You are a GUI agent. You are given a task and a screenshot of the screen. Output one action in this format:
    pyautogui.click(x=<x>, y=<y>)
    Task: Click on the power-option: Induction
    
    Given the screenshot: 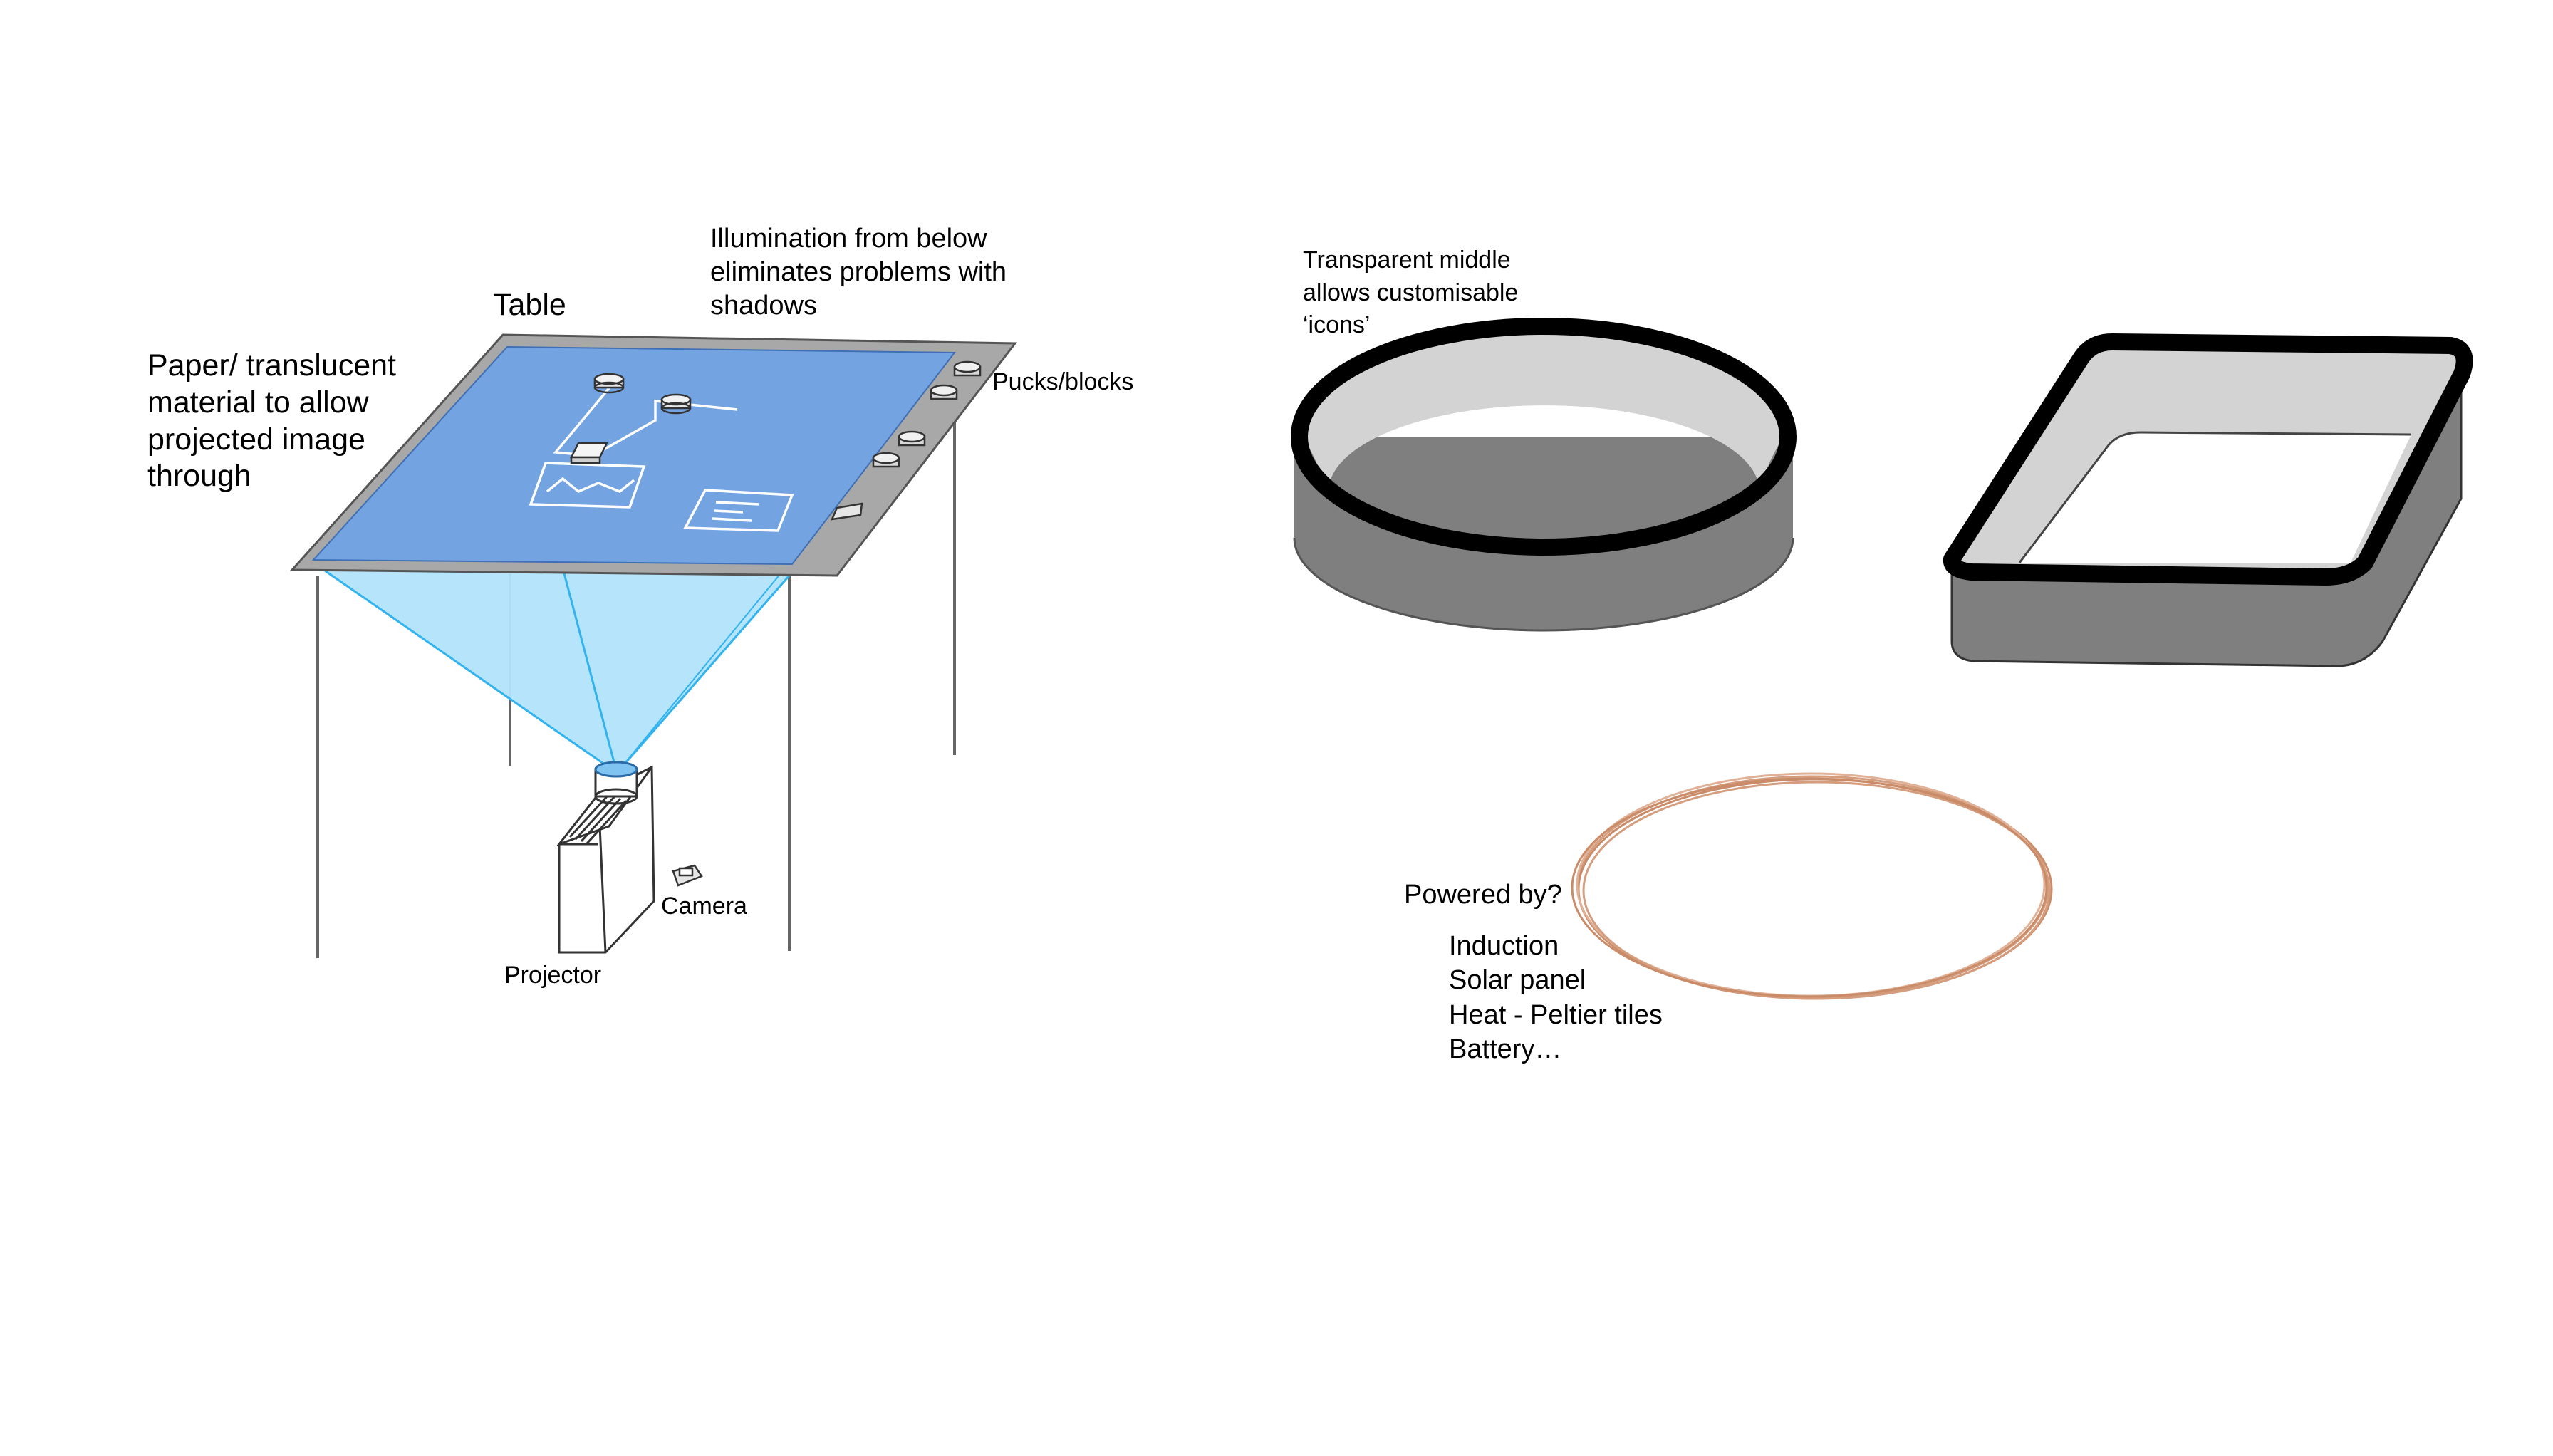 What is the action you would take?
    pyautogui.click(x=1504, y=946)
    